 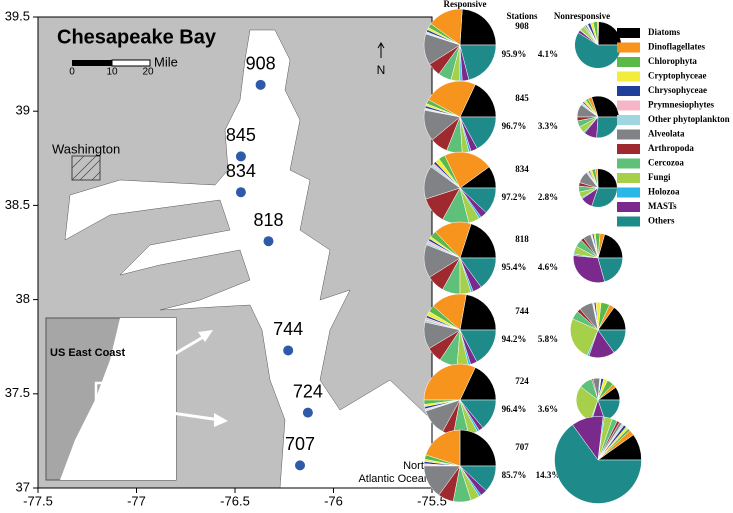 I want to click on x-tick-label: -76.5, so click(x=235, y=500).